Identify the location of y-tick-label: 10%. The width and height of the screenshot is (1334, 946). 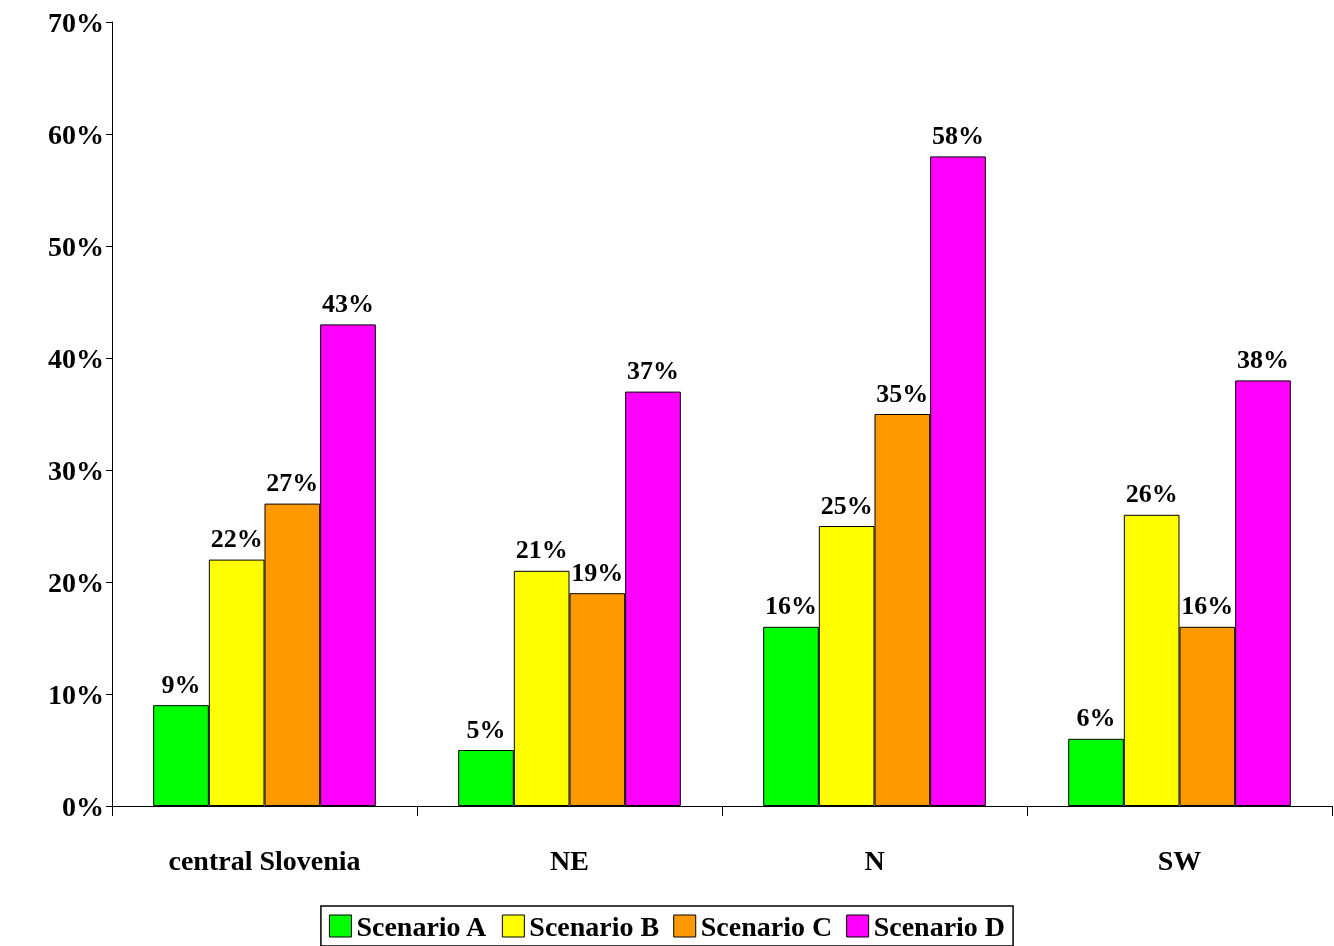
(76, 694).